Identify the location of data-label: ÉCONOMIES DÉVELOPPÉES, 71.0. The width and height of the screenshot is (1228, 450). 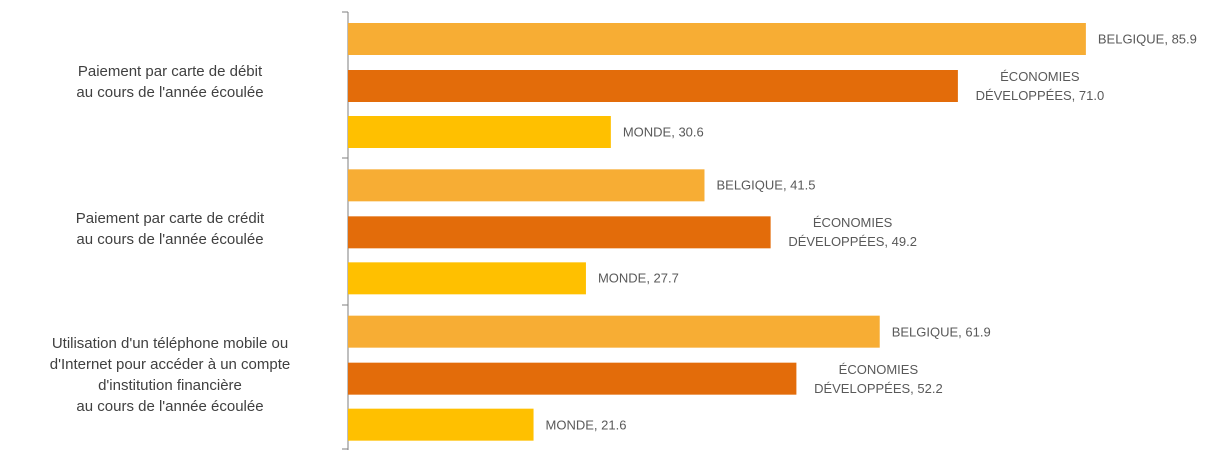
(1040, 86).